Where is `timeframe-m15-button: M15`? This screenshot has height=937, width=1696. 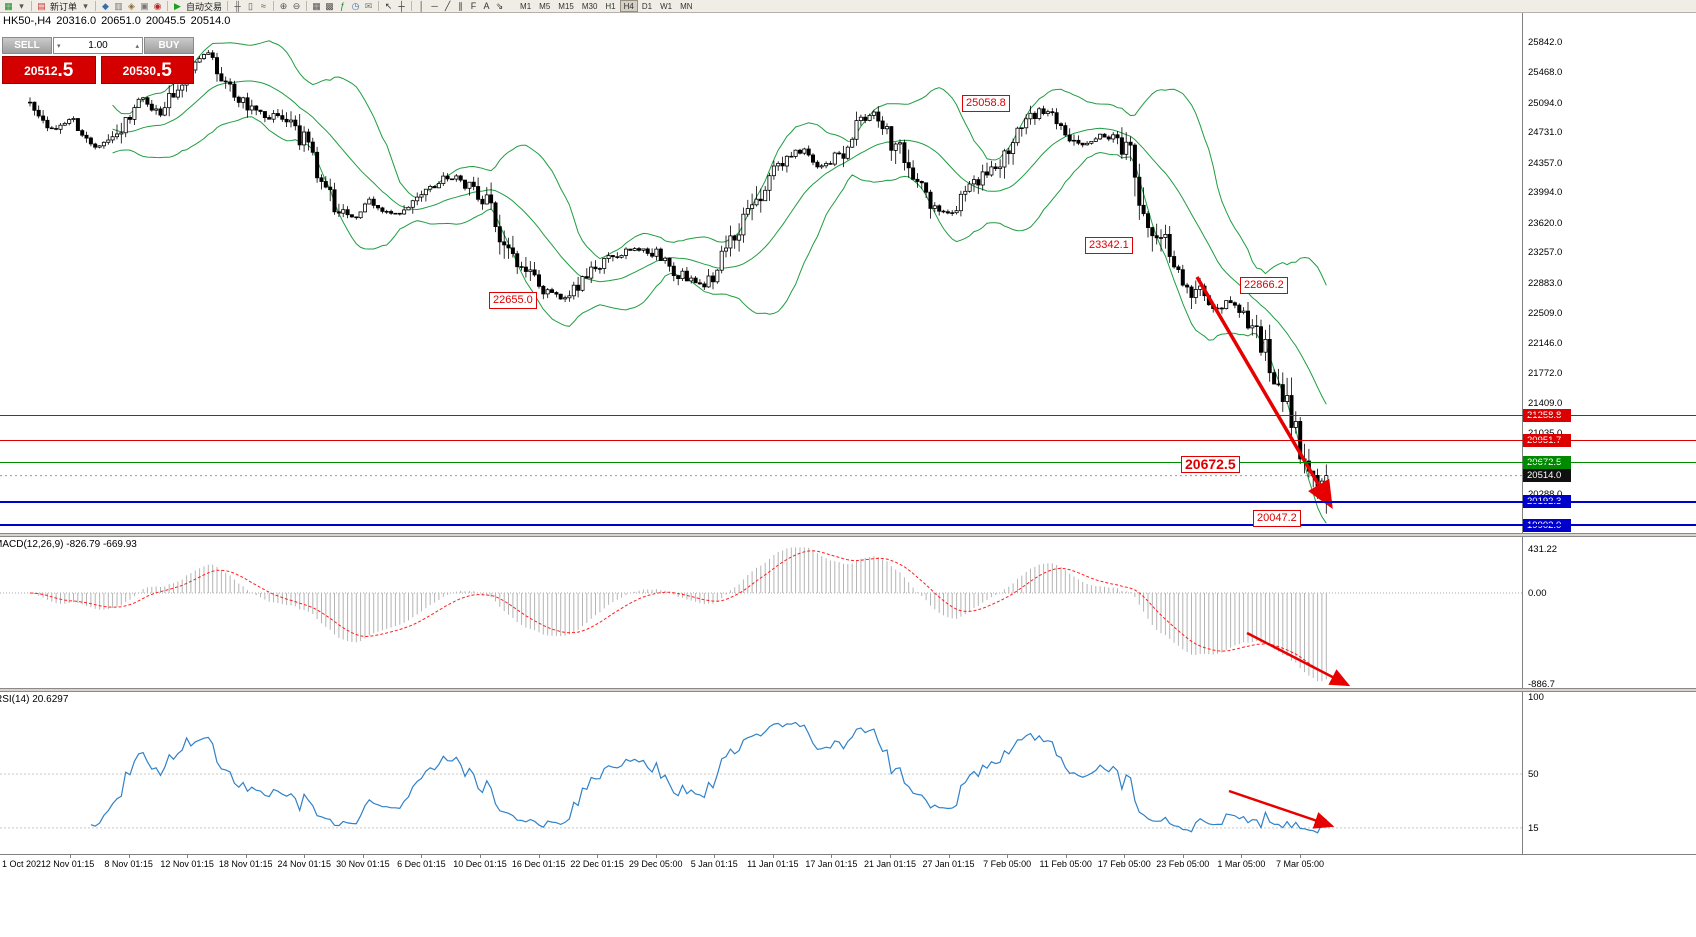
timeframe-m15-button: M15 is located at coordinates (566, 6).